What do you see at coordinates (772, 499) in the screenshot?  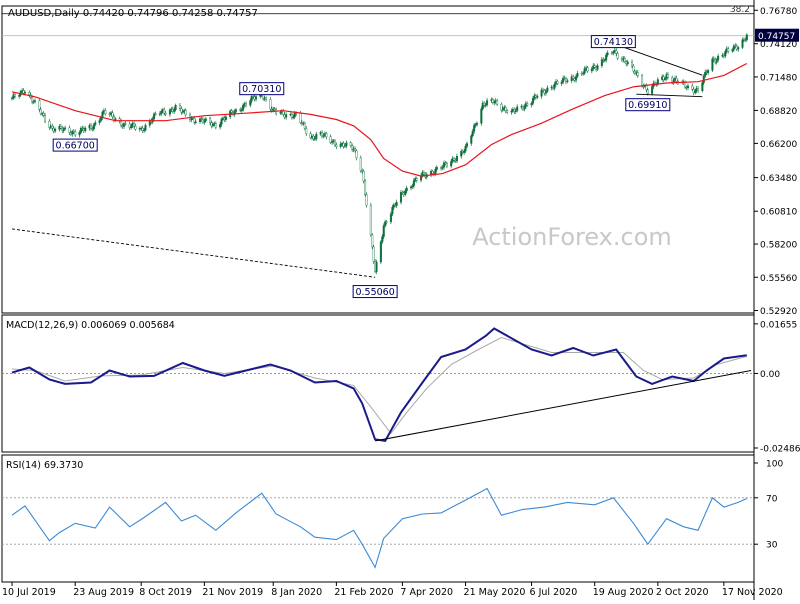 I see `rsi-y-tick-label: 70` at bounding box center [772, 499].